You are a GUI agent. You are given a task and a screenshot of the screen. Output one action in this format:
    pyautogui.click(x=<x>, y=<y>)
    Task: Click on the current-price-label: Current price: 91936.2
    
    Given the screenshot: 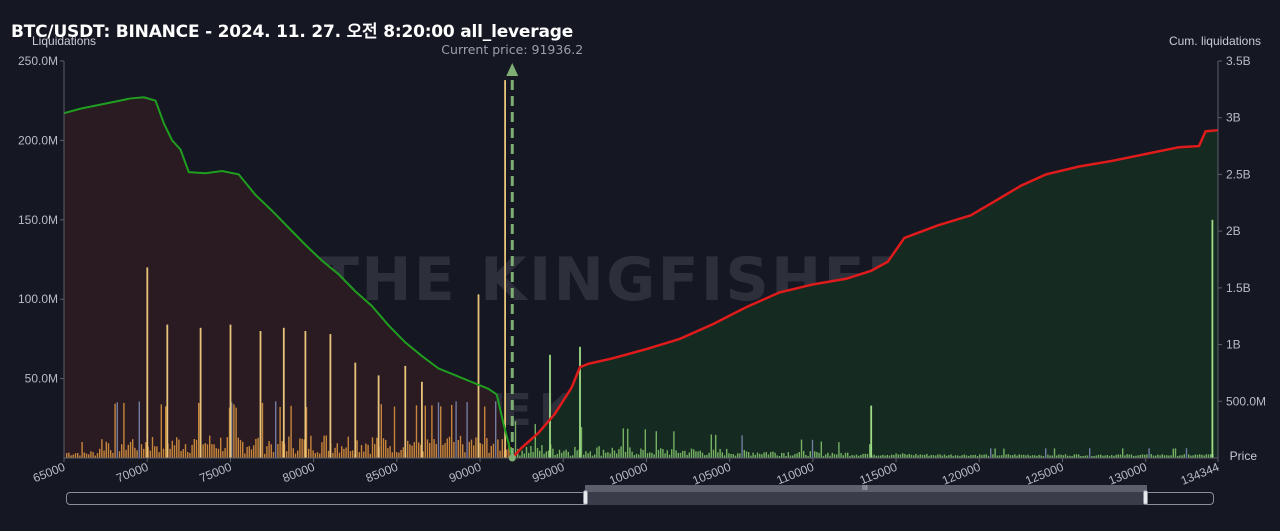 What is the action you would take?
    pyautogui.click(x=512, y=49)
    